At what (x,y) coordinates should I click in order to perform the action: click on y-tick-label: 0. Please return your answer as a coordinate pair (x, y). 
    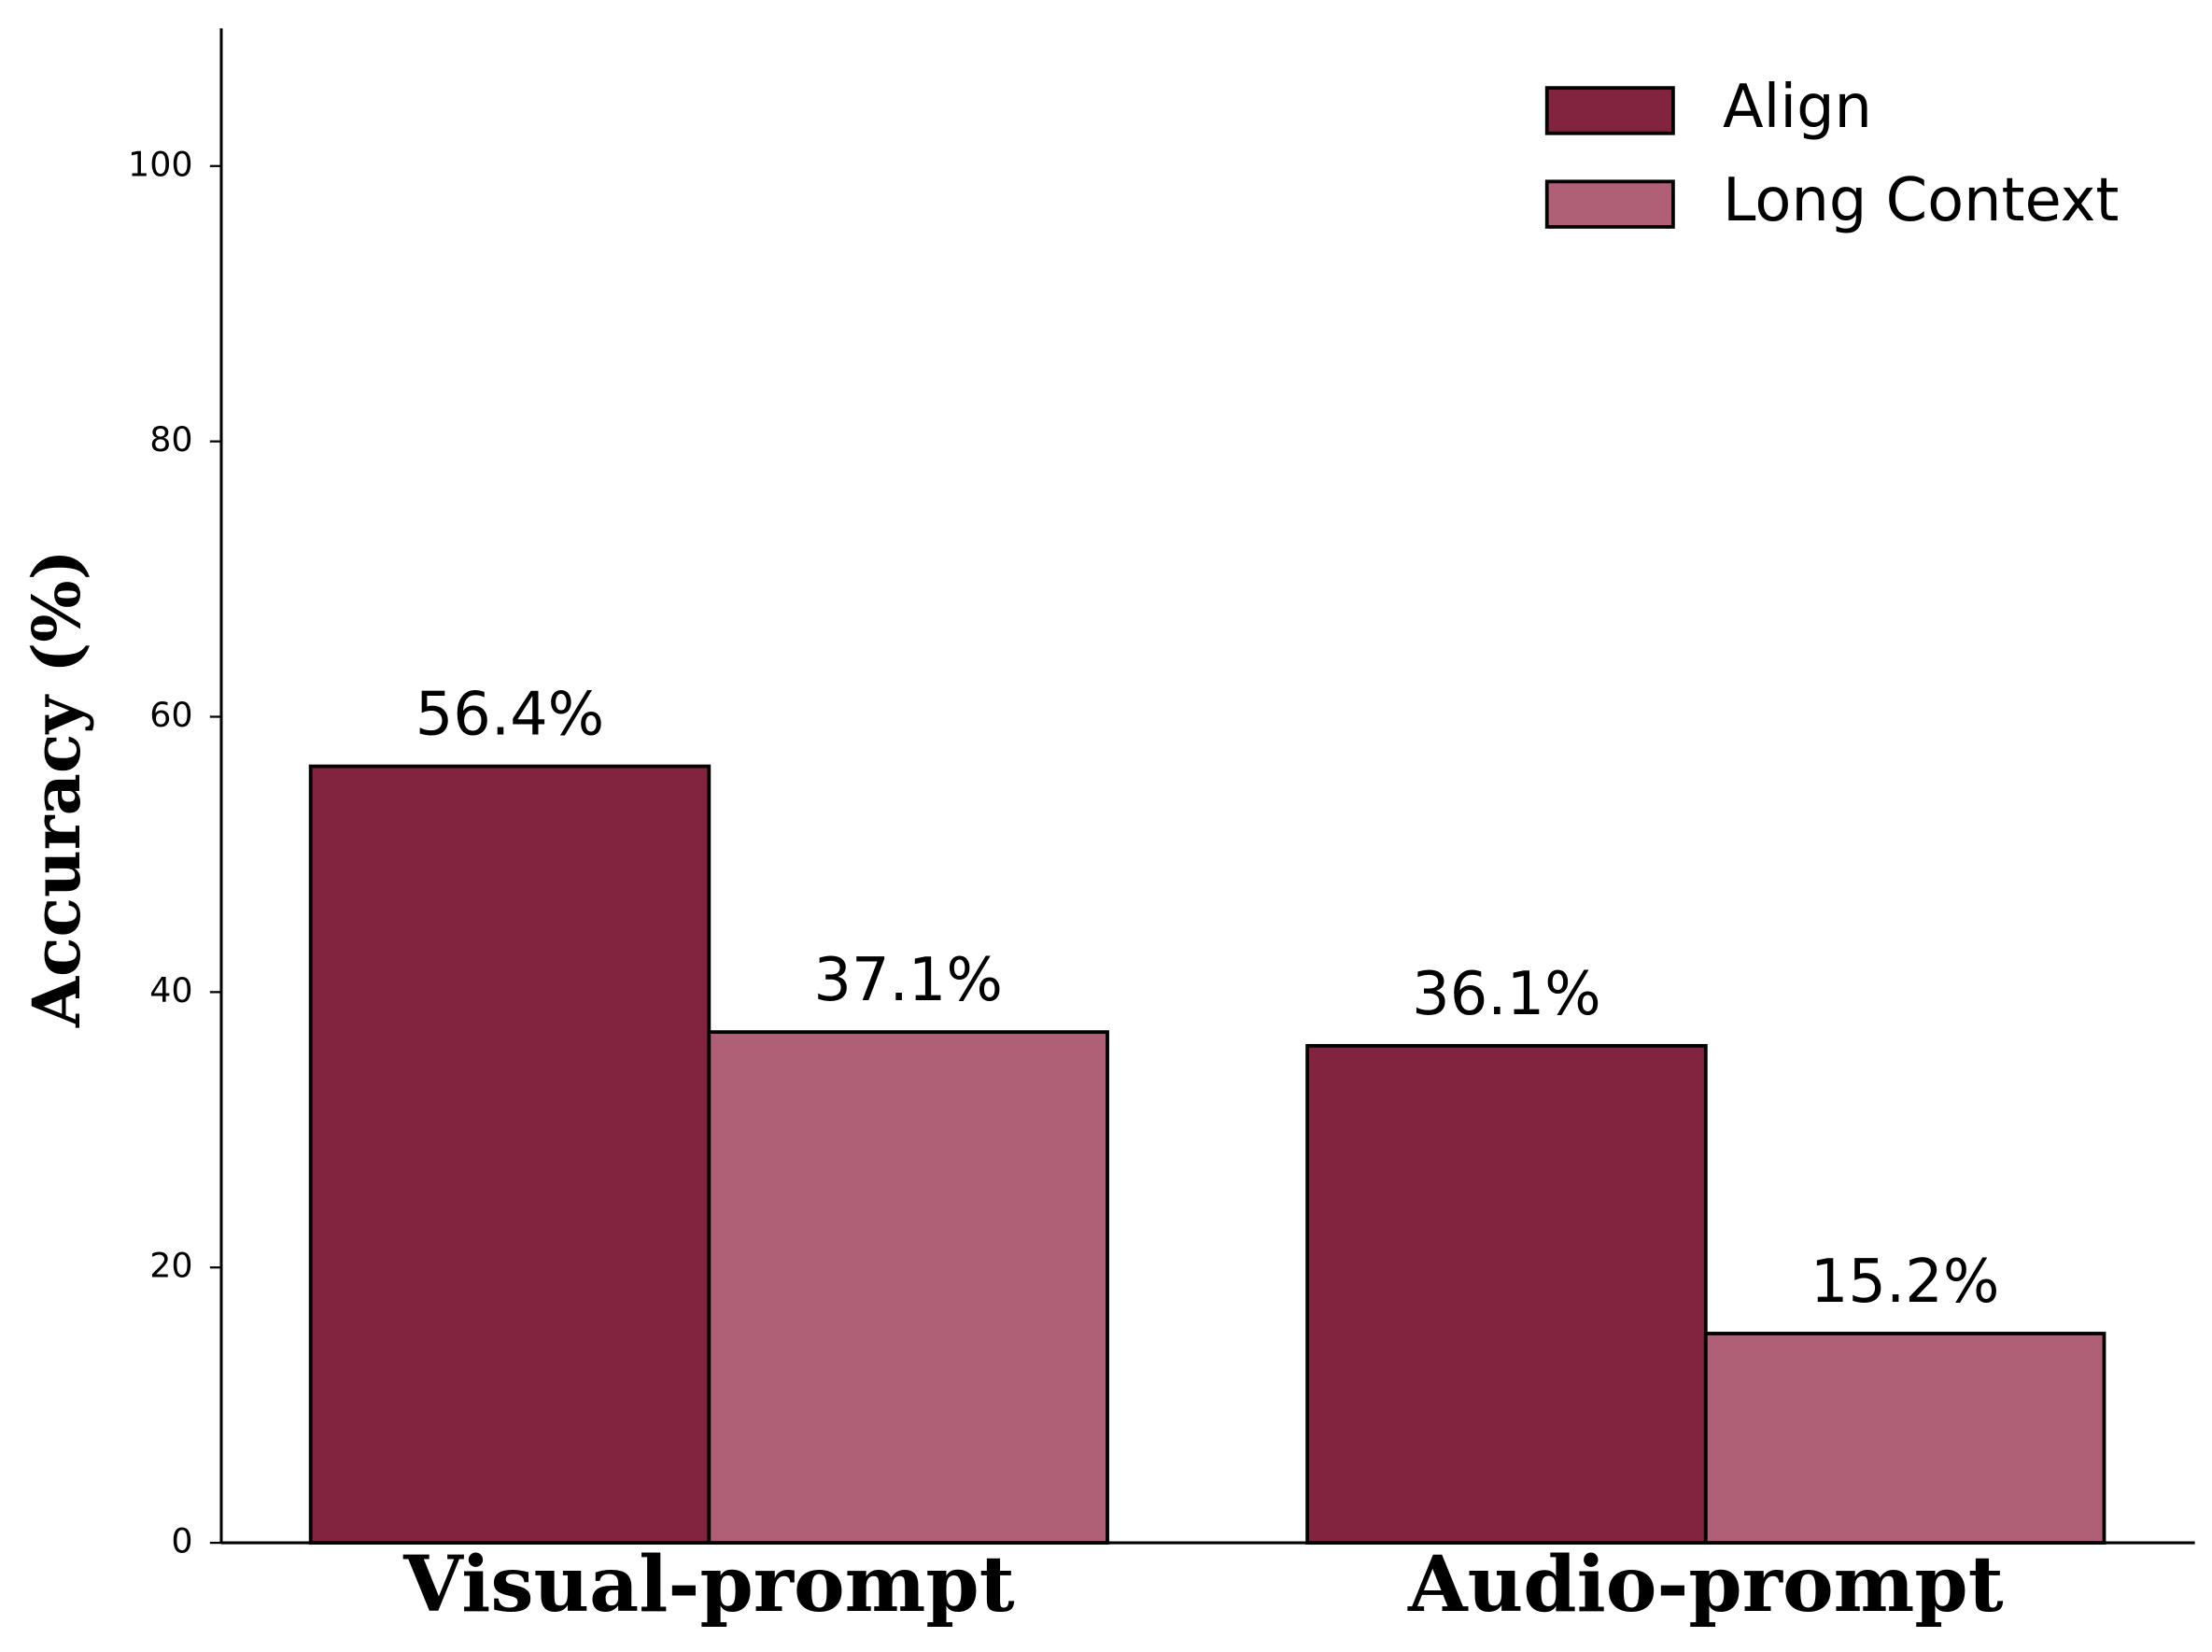
    Looking at the image, I should click on (181, 1541).